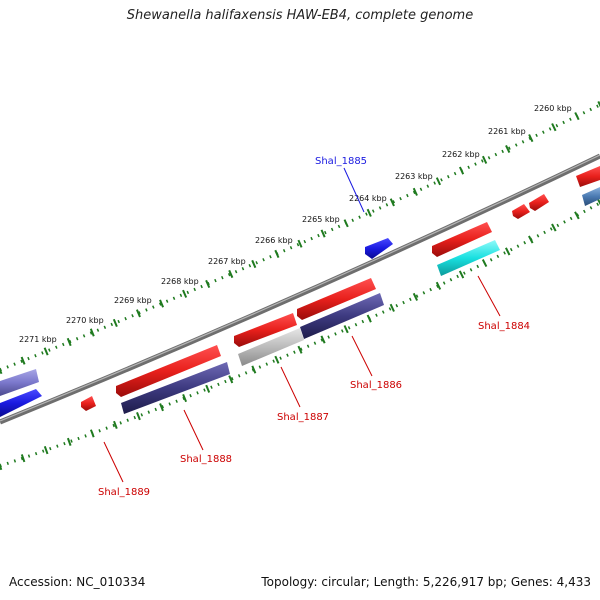 This screenshot has height=600, width=600. Describe the element at coordinates (504, 326) in the screenshot. I see `gene-label-shal-1884: Shal_1884` at that location.